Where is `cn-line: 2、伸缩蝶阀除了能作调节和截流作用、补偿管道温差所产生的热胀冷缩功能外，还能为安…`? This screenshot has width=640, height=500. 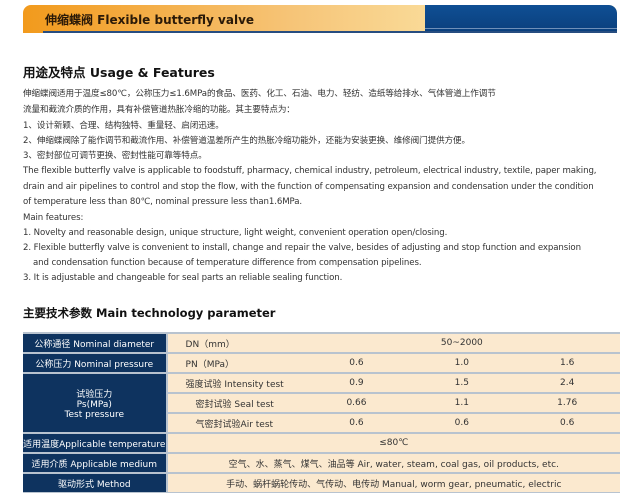
cn-line: 2、伸缩蝶阀除了能作调节和截流作用、补偿管道温差所产生的热胀冷缩功能外，还能为安… is located at coordinates (247, 141).